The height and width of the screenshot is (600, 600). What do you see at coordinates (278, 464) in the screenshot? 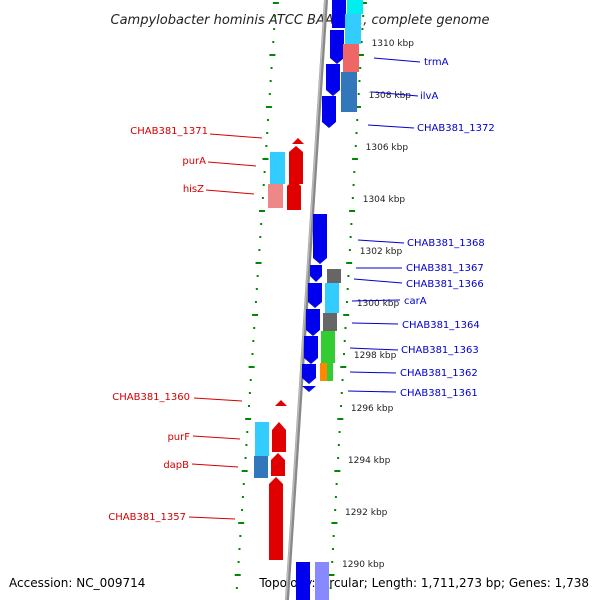
I see `gene-arrow-dapB` at bounding box center [278, 464].